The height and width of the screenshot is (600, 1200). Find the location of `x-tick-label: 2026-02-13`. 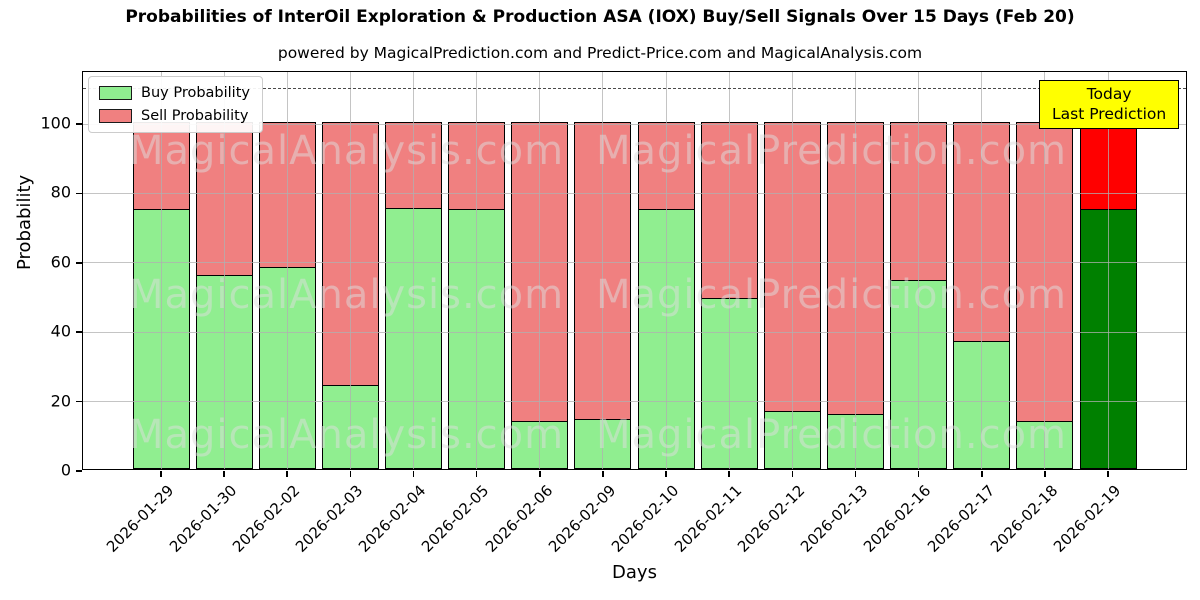

x-tick-label: 2026-02-13 is located at coordinates (834, 518).